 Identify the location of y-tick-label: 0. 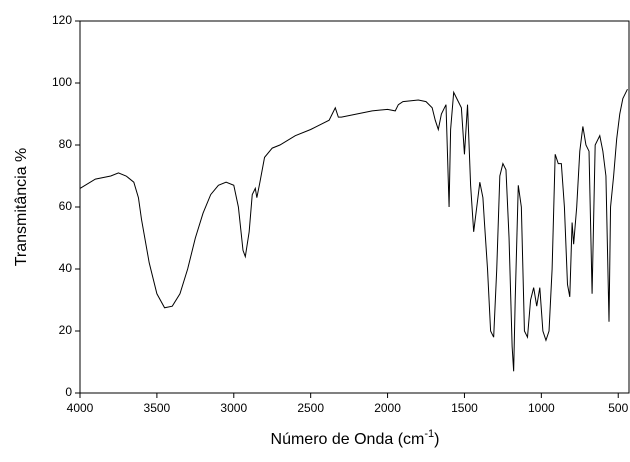
(68, 392).